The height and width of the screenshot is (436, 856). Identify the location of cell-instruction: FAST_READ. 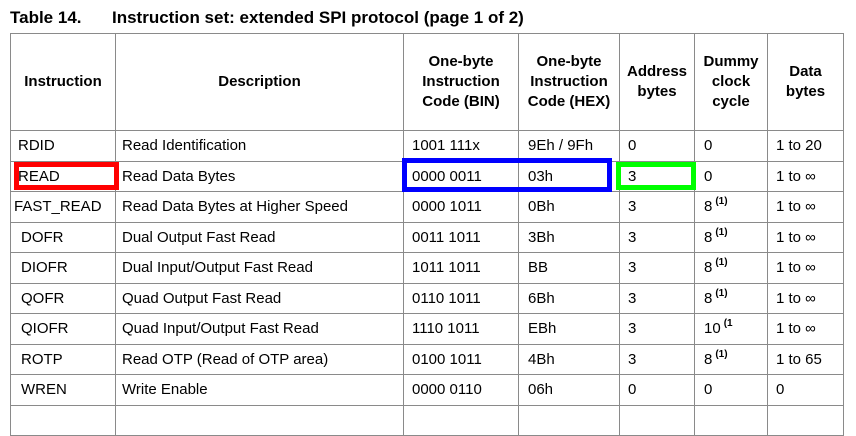
(63, 207).